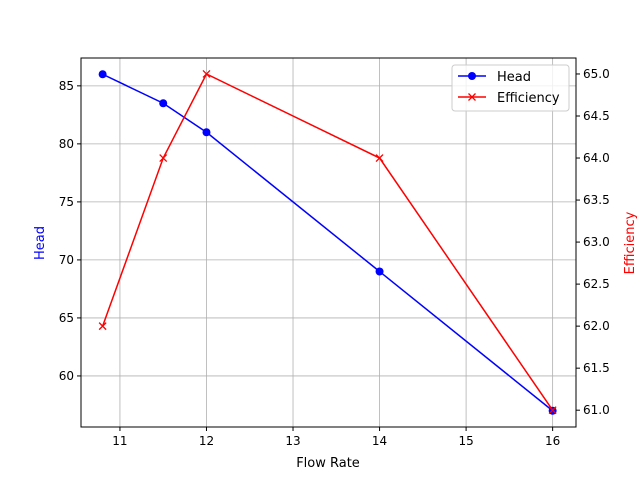 The width and height of the screenshot is (640, 480). I want to click on x-tick-label: 16, so click(552, 441).